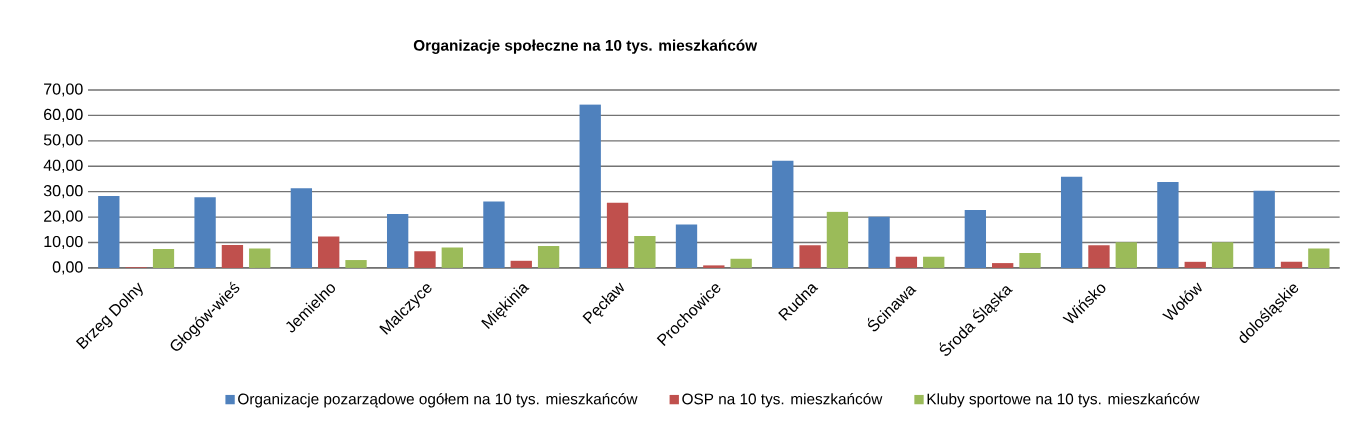 The image size is (1357, 438). Describe the element at coordinates (67, 268) in the screenshot. I see `y-tick-label: 0,00` at that location.